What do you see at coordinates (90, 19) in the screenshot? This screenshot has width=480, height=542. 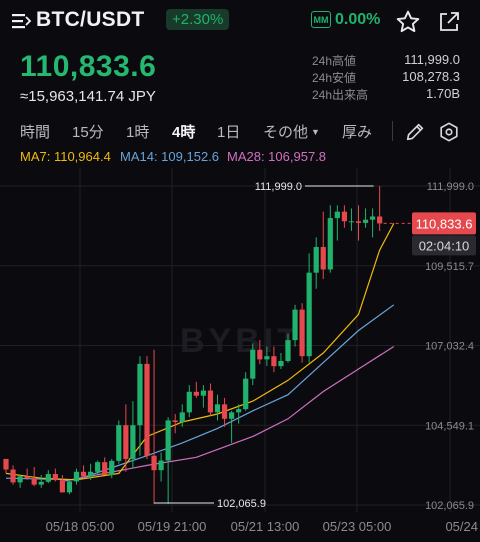 I see `pair-title: BTC/USDT` at bounding box center [90, 19].